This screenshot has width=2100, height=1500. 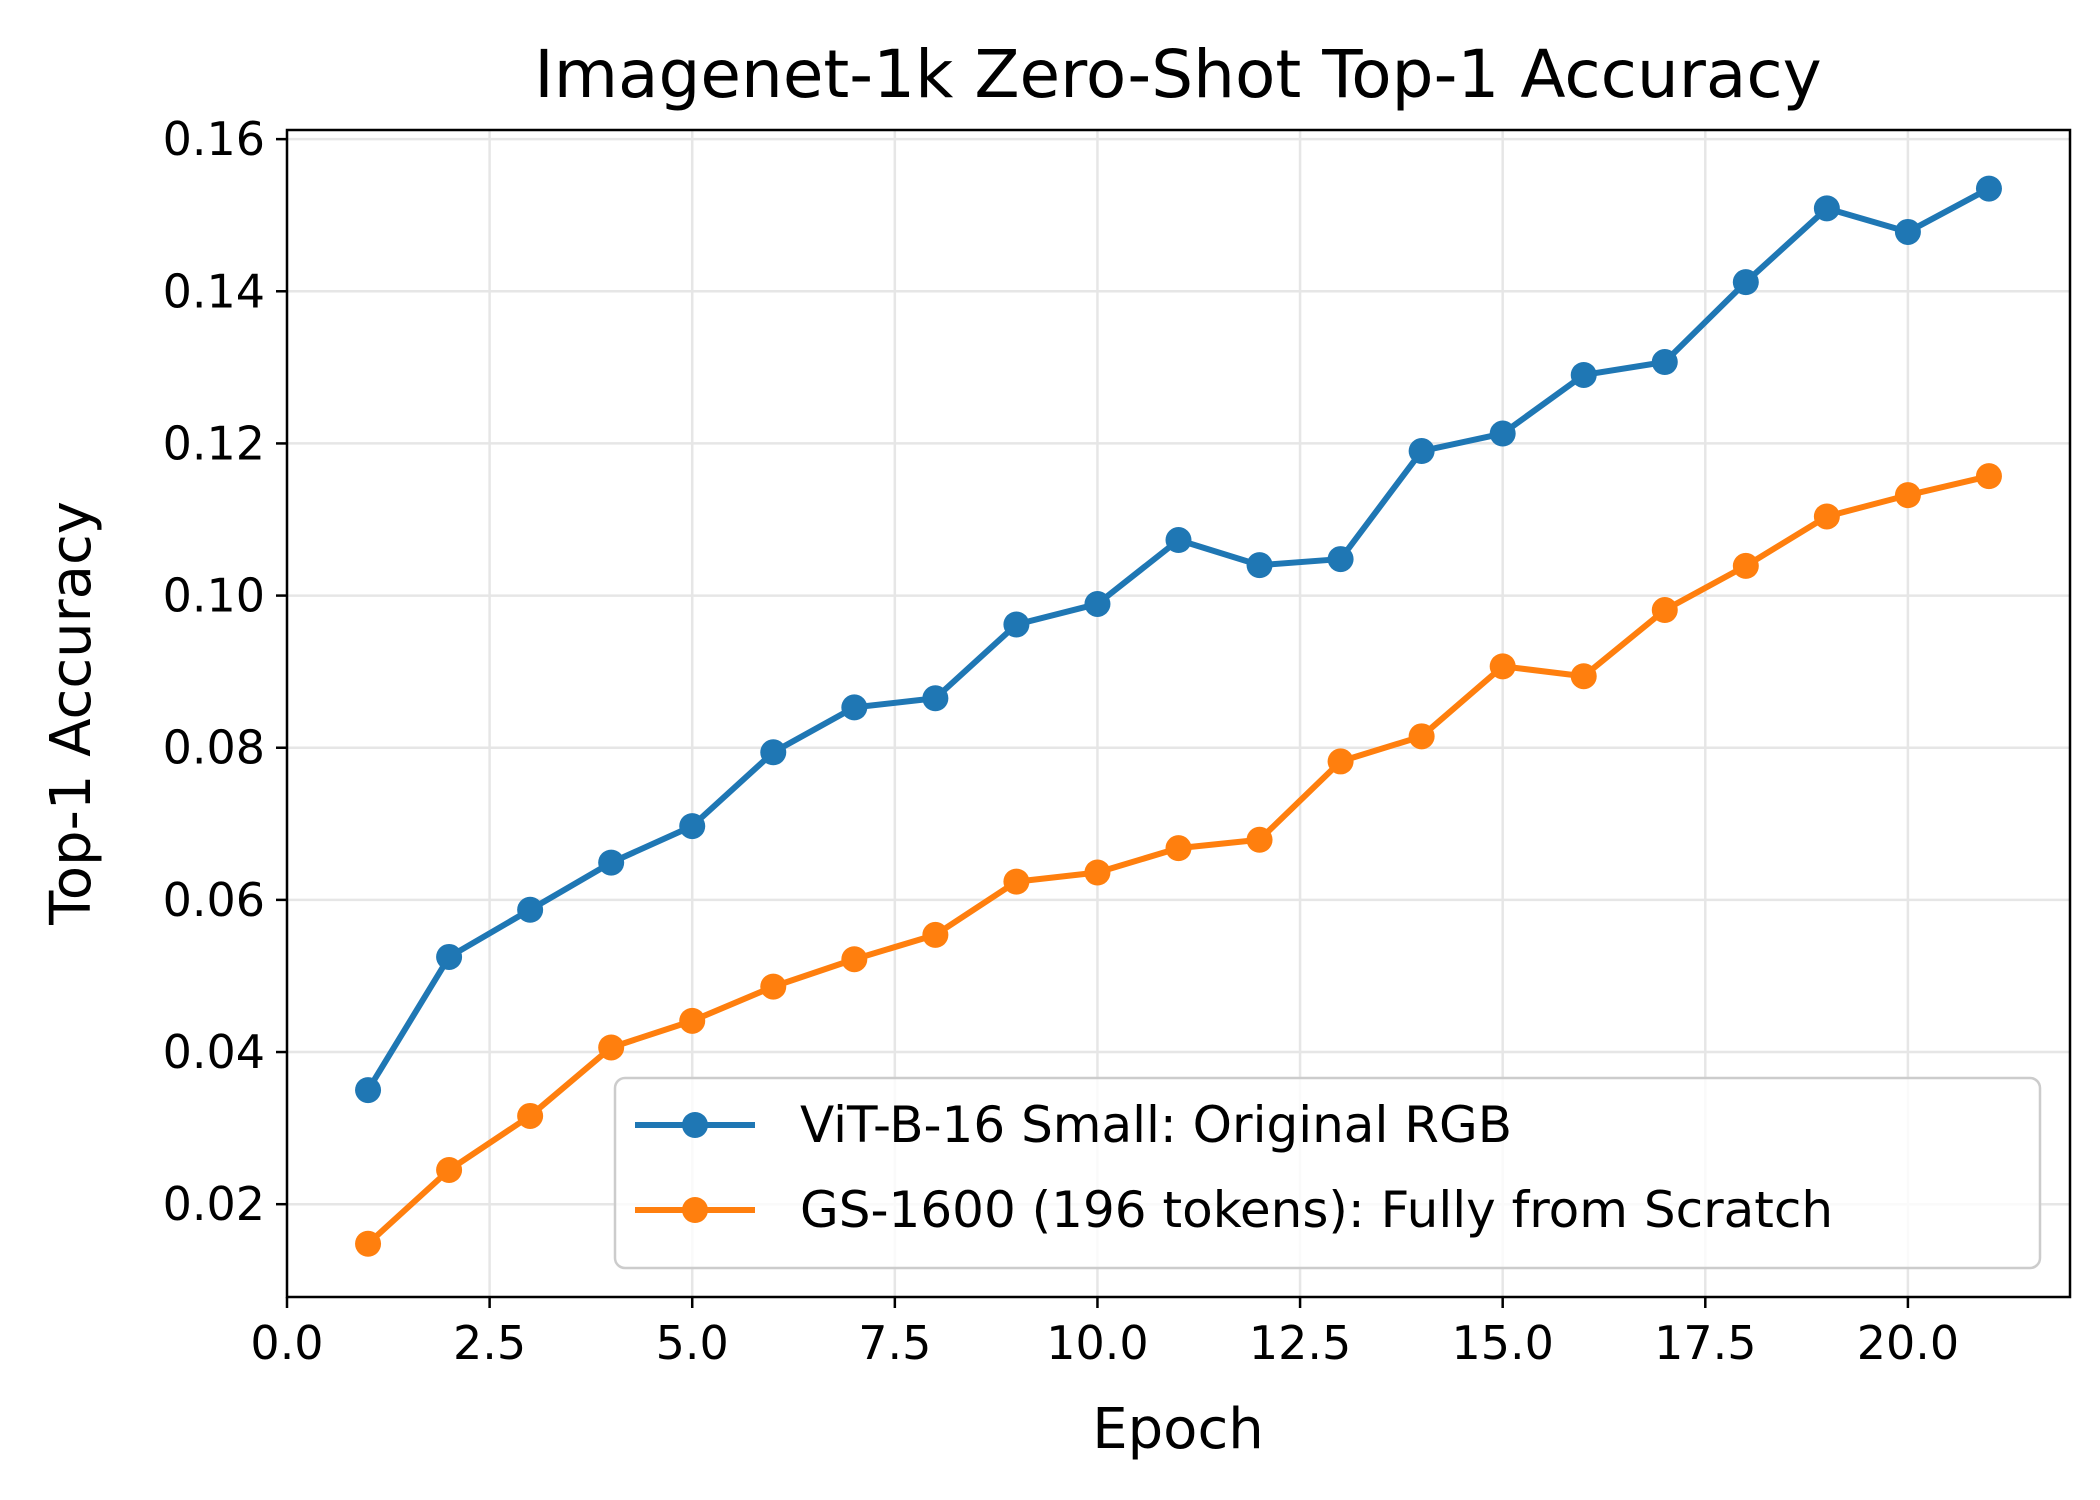 What do you see at coordinates (214, 1052) in the screenshot?
I see `y-tick-label: 0.04` at bounding box center [214, 1052].